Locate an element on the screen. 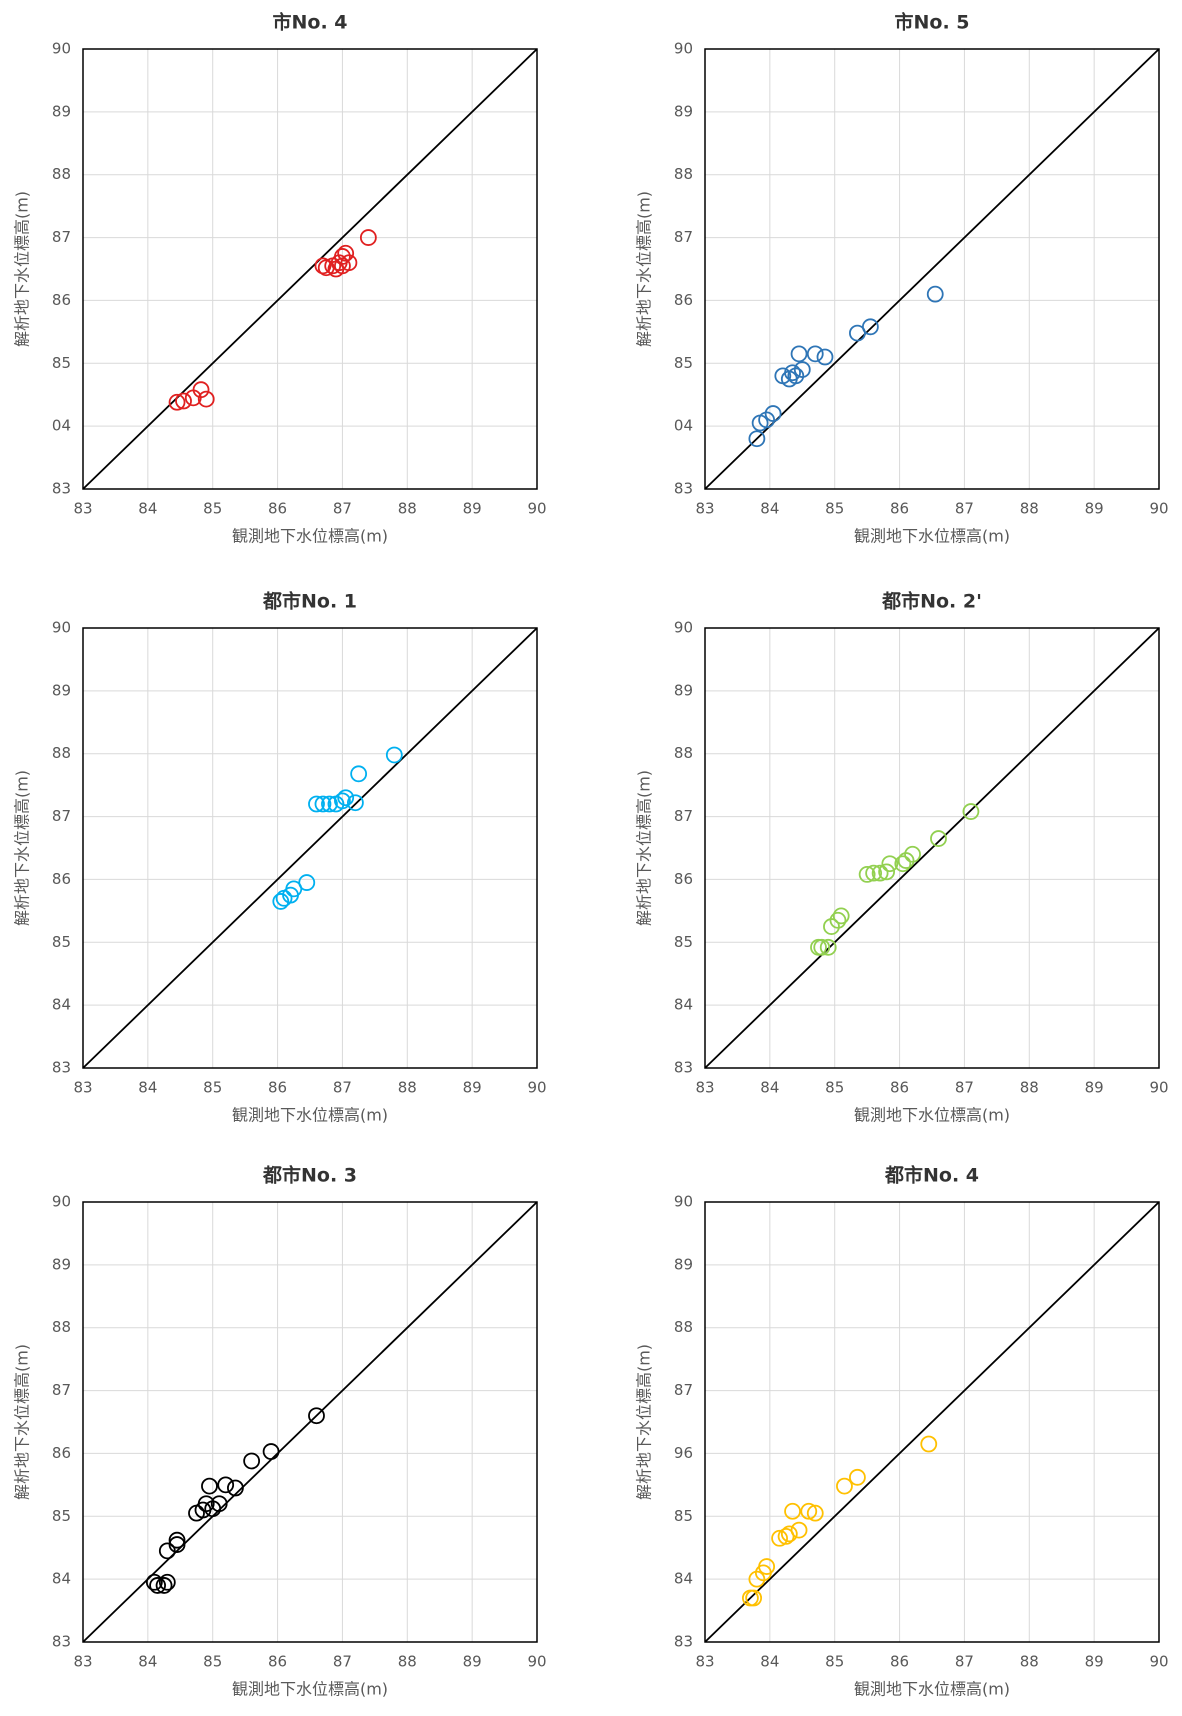 This screenshot has width=1182, height=1716. y-tick-label: 87 is located at coordinates (683, 237).